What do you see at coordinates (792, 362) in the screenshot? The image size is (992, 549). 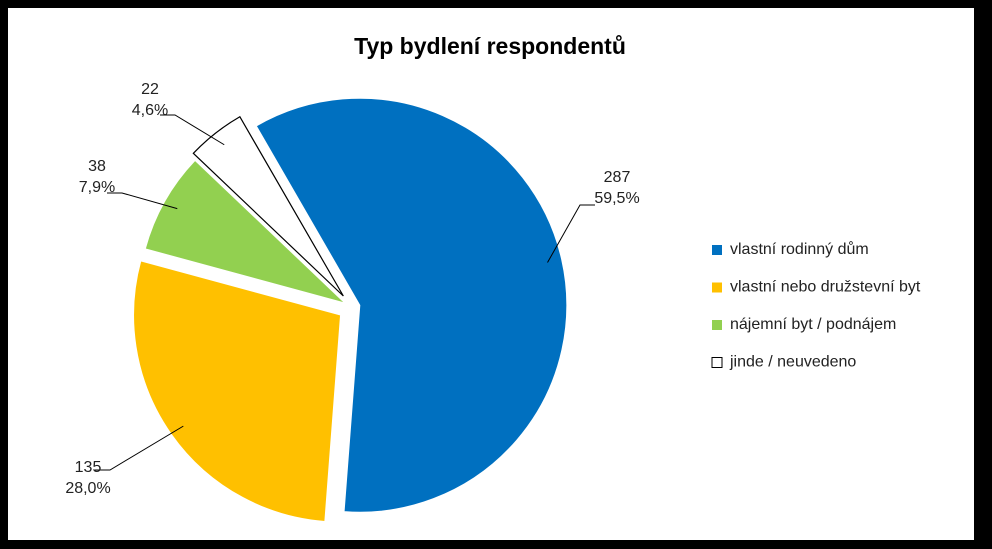 I see `legend-label: jinde / neuvedeno` at bounding box center [792, 362].